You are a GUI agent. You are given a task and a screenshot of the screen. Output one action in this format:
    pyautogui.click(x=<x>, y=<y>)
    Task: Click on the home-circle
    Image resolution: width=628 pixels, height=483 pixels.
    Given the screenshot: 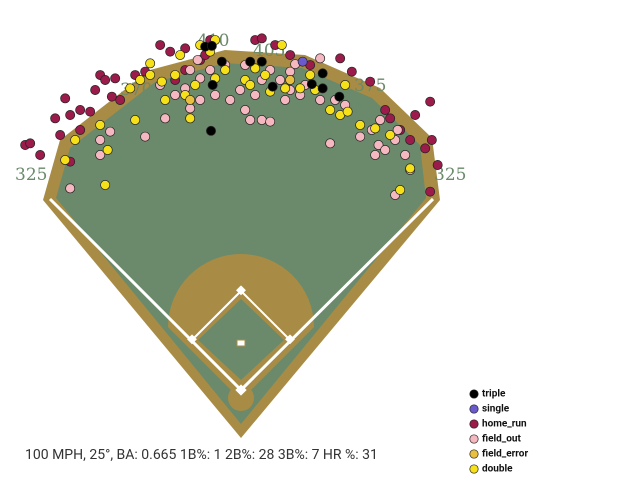 What is the action you would take?
    pyautogui.click(x=241, y=398)
    